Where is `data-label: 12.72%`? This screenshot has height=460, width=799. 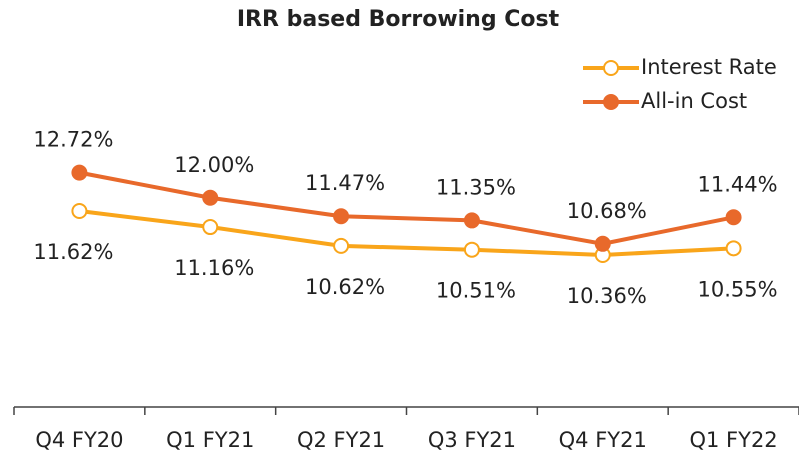
data-label: 12.72% is located at coordinates (73, 140).